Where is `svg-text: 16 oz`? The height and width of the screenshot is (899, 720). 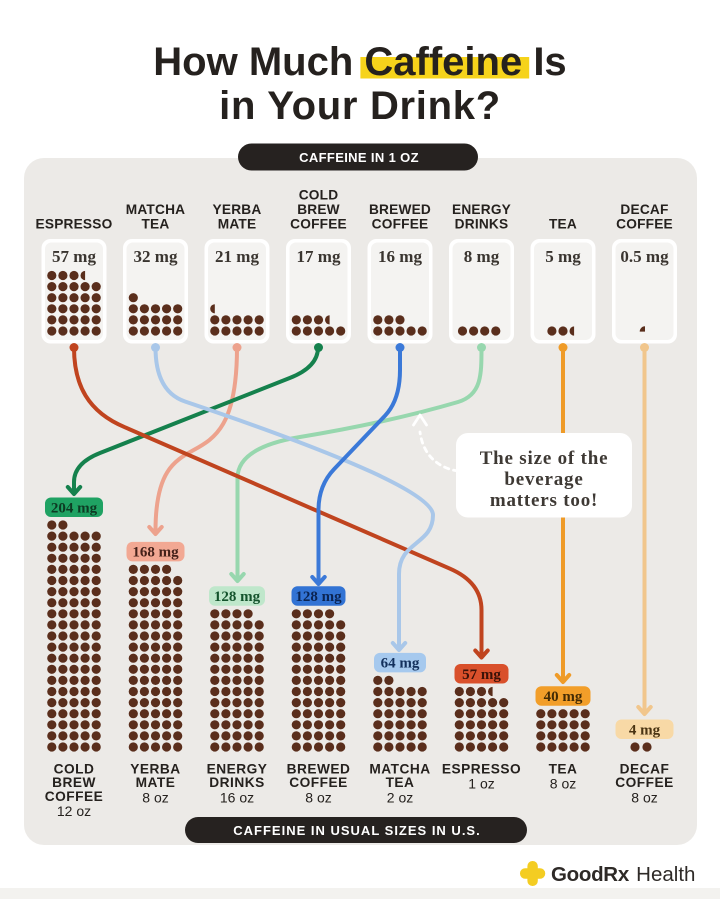
svg-text: 16 oz is located at coordinates (237, 797).